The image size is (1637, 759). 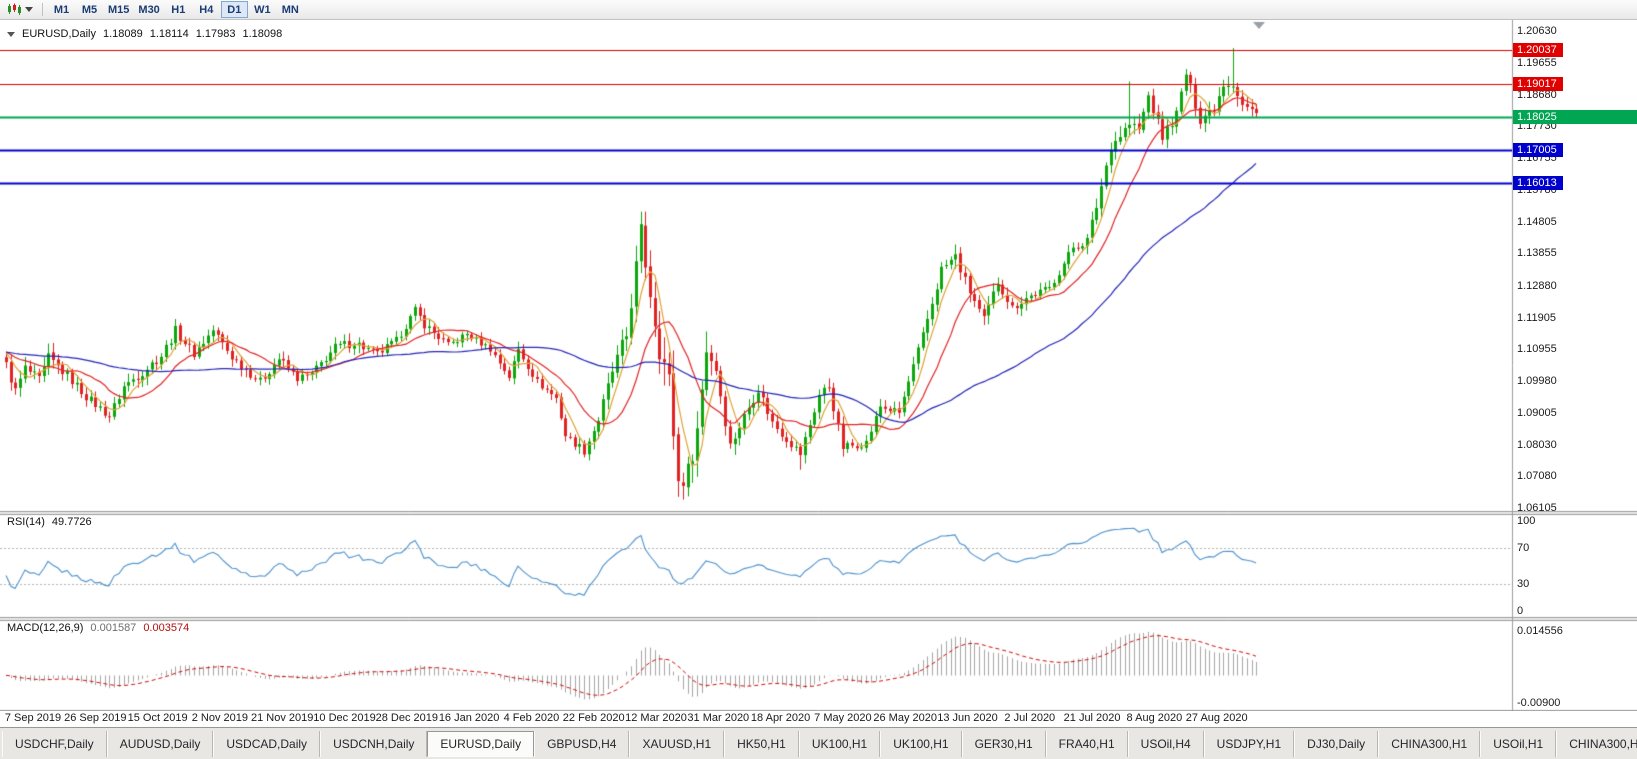 What do you see at coordinates (89, 9) in the screenshot?
I see `timeframe-button-m5: M5` at bounding box center [89, 9].